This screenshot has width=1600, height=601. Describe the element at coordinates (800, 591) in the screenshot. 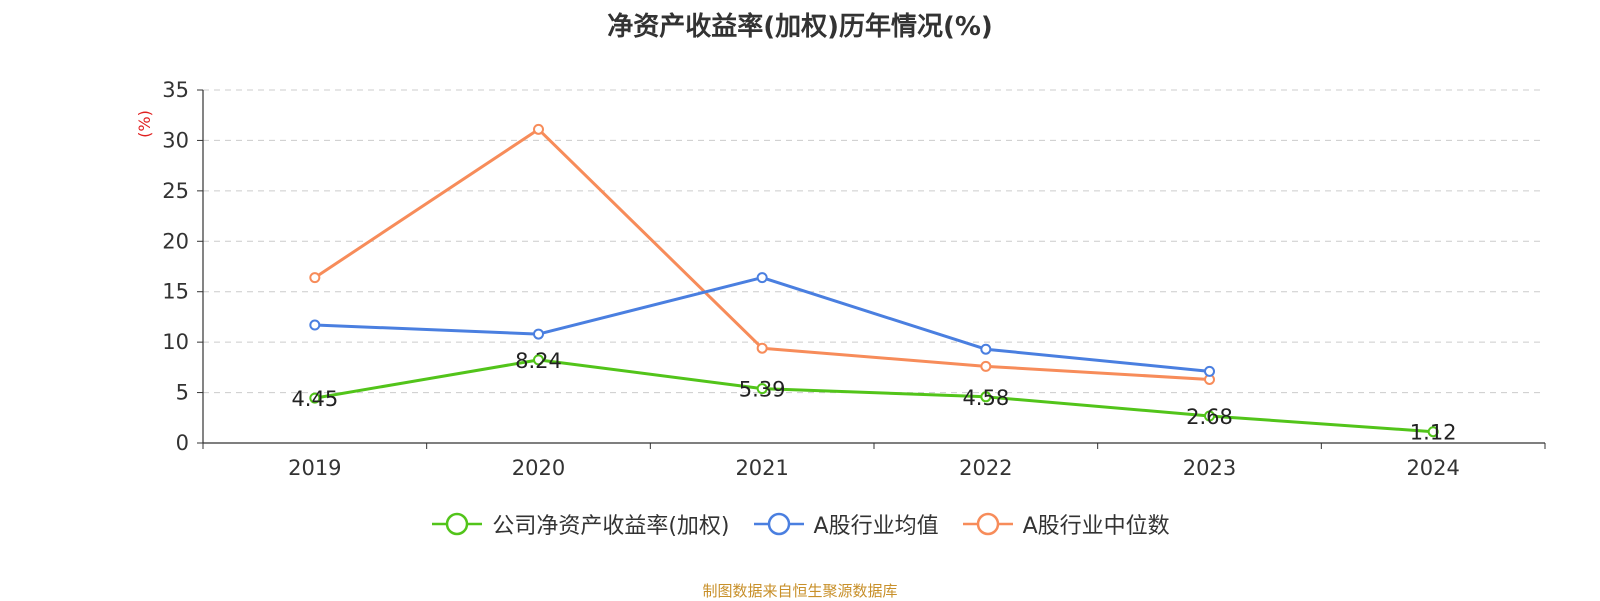

I see `source-note: 制图数据来自恒生聚源数据库` at that location.